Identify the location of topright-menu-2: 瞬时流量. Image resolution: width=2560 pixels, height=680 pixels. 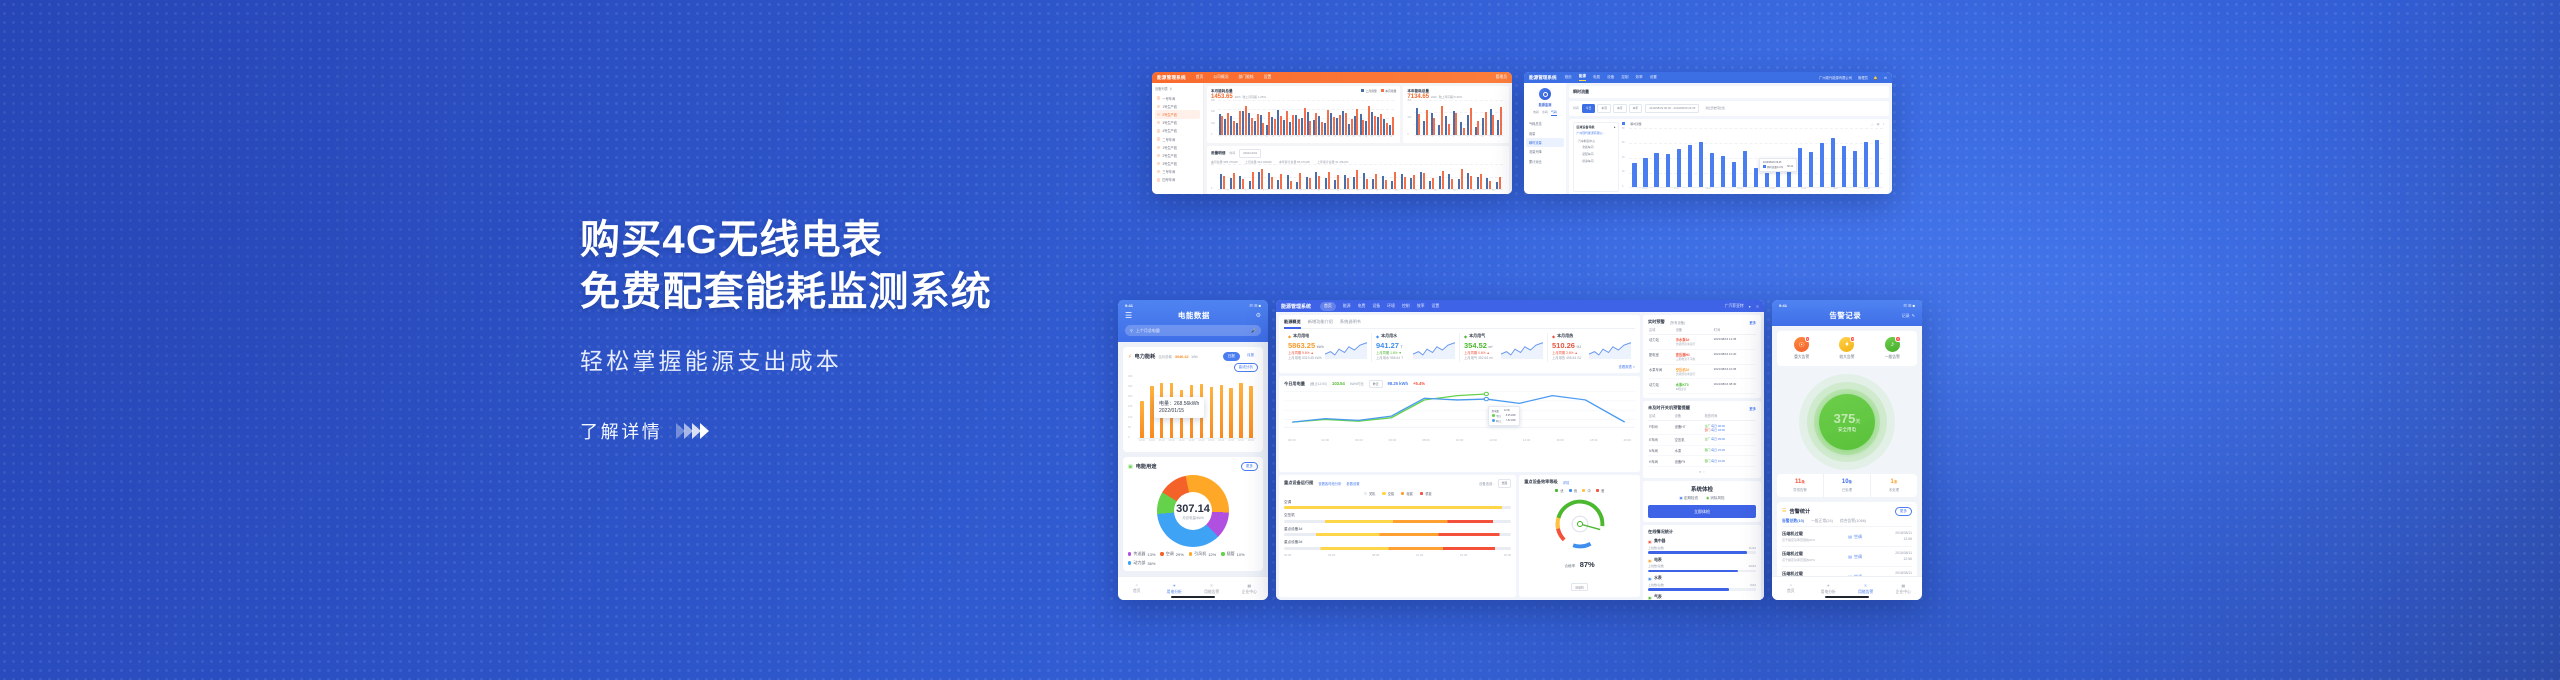
(1545, 142).